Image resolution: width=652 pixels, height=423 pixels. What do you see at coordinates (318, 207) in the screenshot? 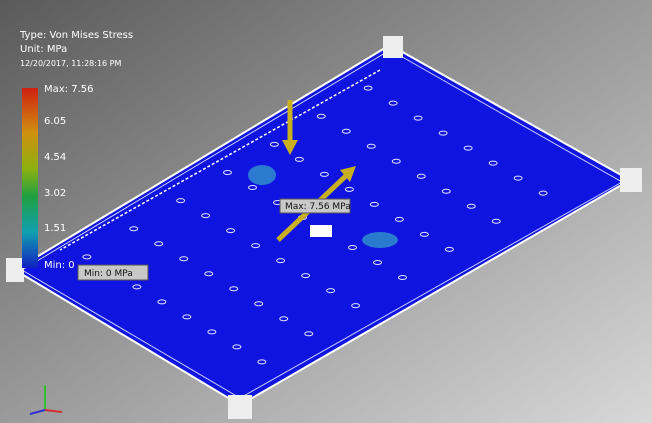
I see `probe-label: Max: 7.56 MPa` at bounding box center [318, 207].